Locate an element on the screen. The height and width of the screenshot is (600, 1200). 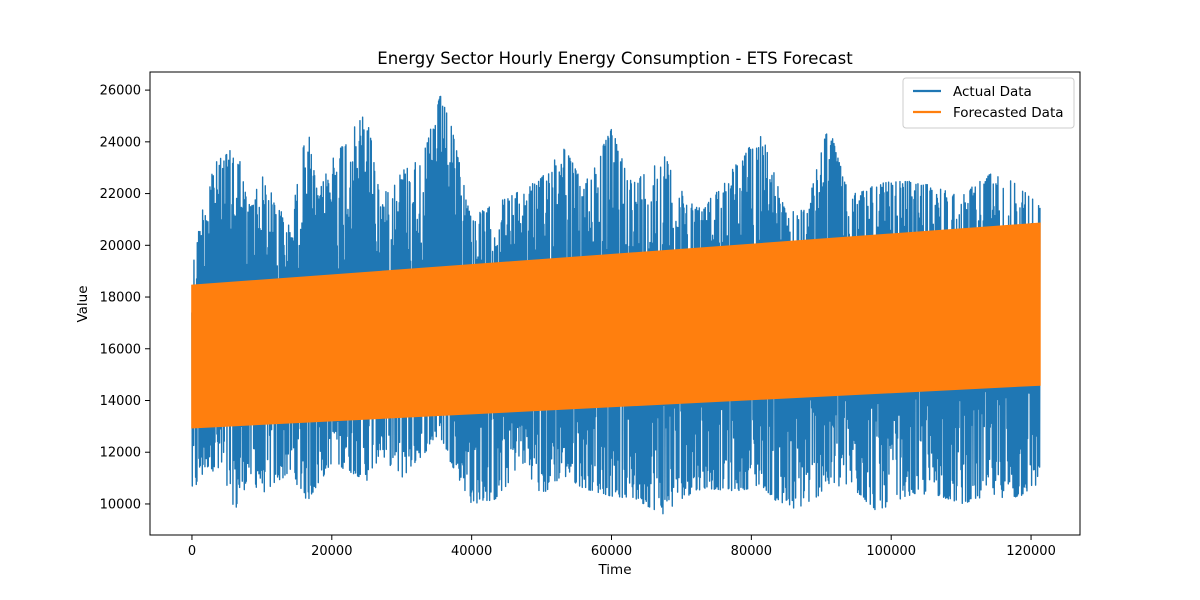
y-tick-label: 16000 is located at coordinates (120, 349).